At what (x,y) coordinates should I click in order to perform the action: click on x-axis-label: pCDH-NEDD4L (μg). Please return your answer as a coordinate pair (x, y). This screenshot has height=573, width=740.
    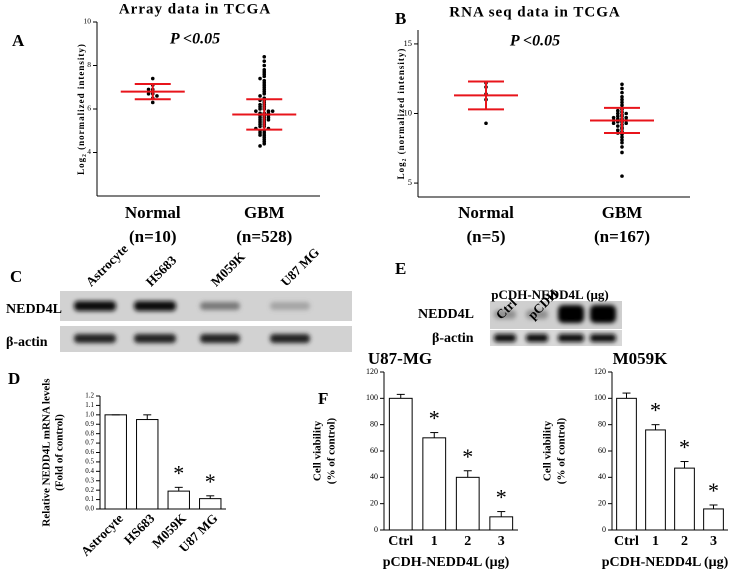
    Looking at the image, I should click on (665, 562).